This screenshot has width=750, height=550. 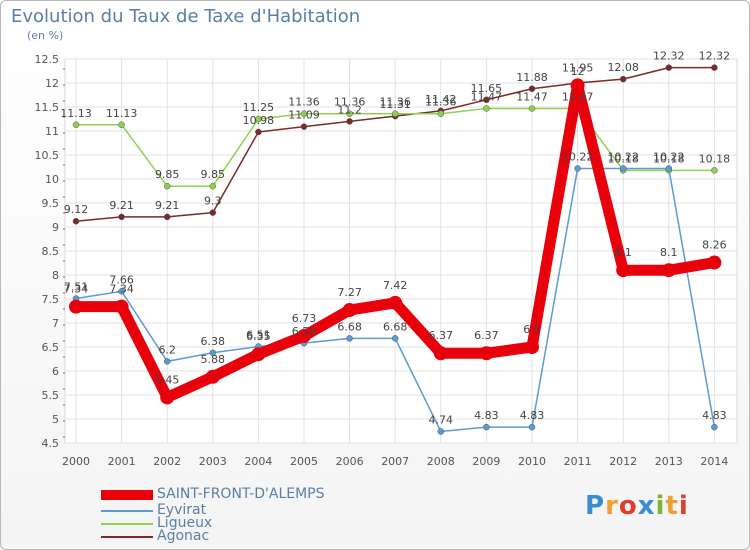 What do you see at coordinates (47, 59) in the screenshot?
I see `y-tick-label: 12.5` at bounding box center [47, 59].